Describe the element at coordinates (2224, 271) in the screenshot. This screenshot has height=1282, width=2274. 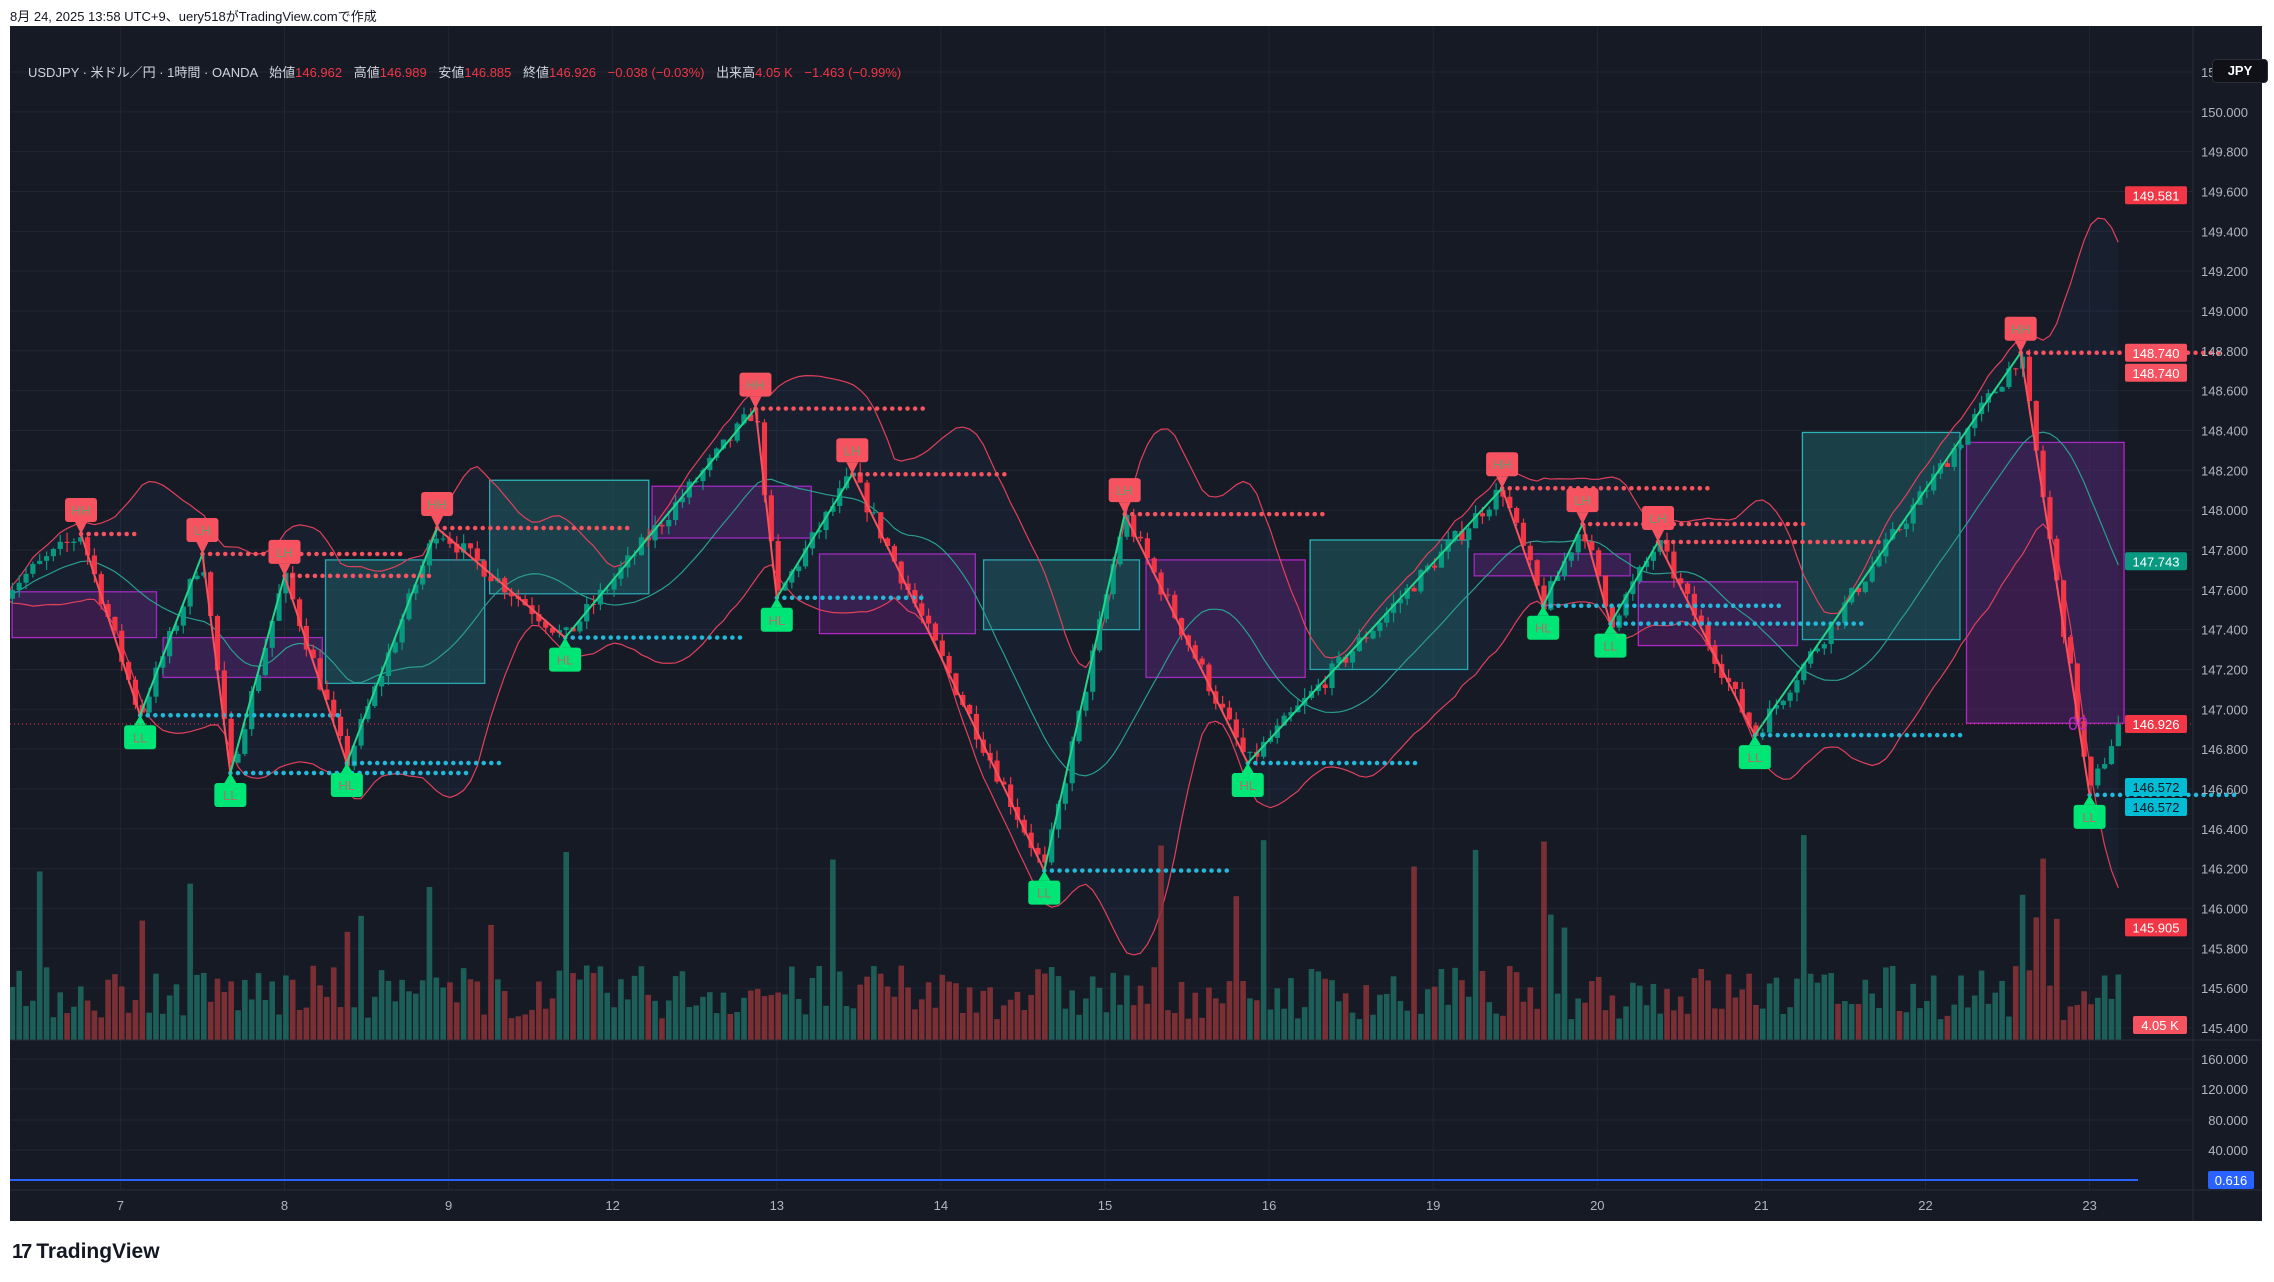
I see `price-axis-label: 149.200` at that location.